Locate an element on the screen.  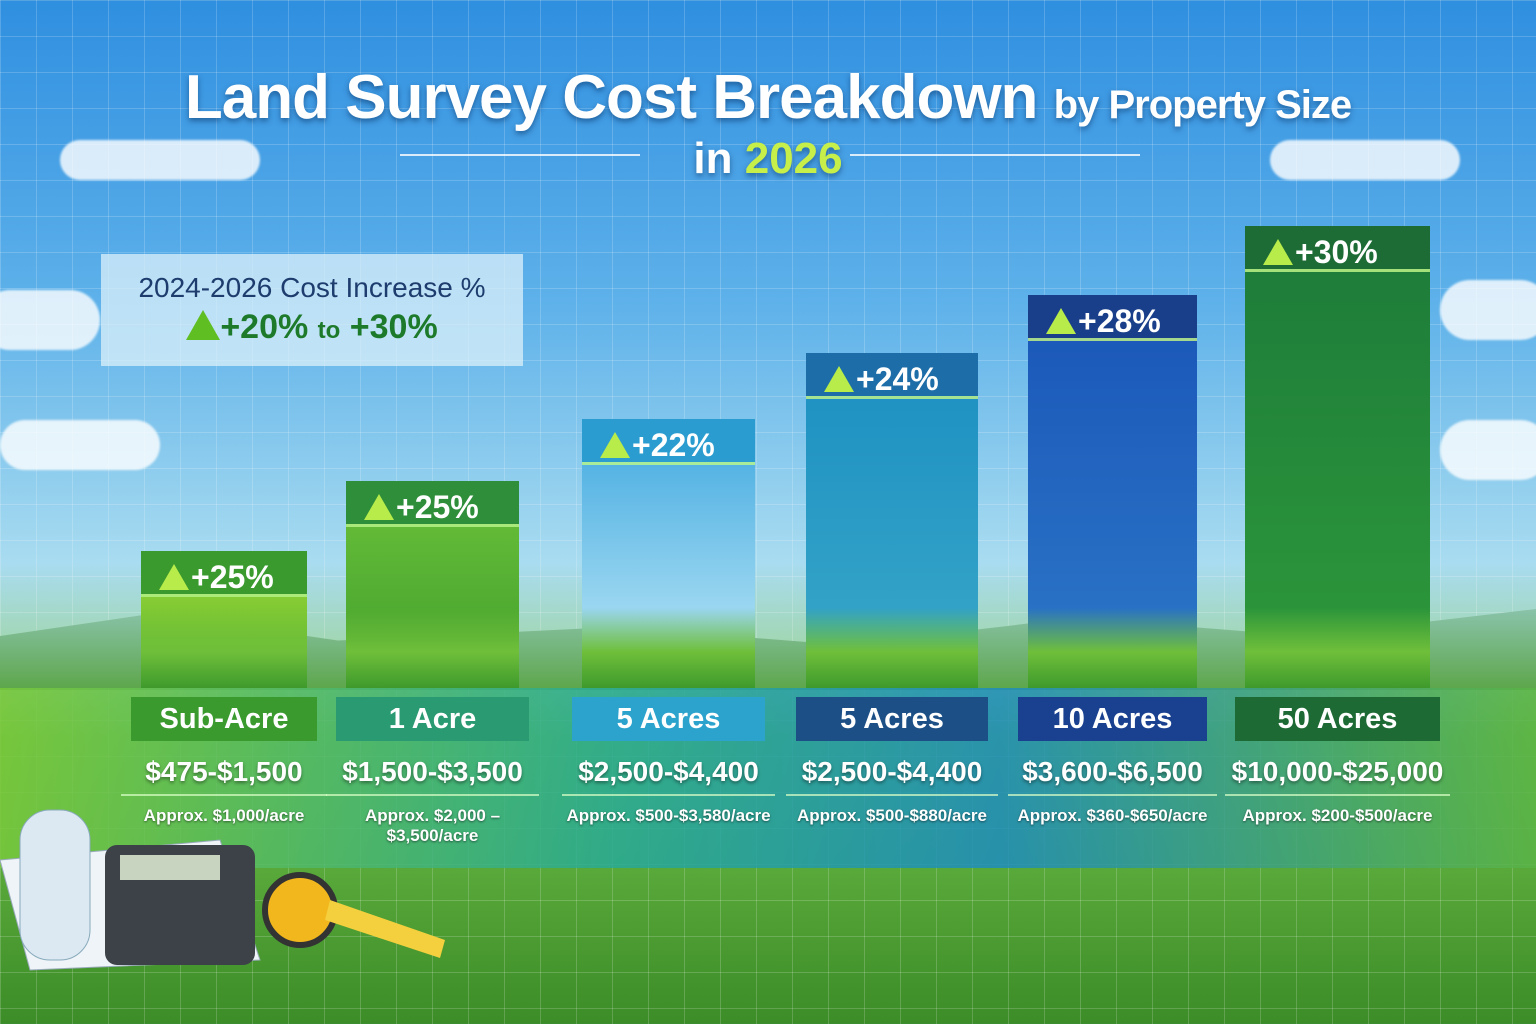
price-range: $3,600-$6,500 is located at coordinates (1112, 776).